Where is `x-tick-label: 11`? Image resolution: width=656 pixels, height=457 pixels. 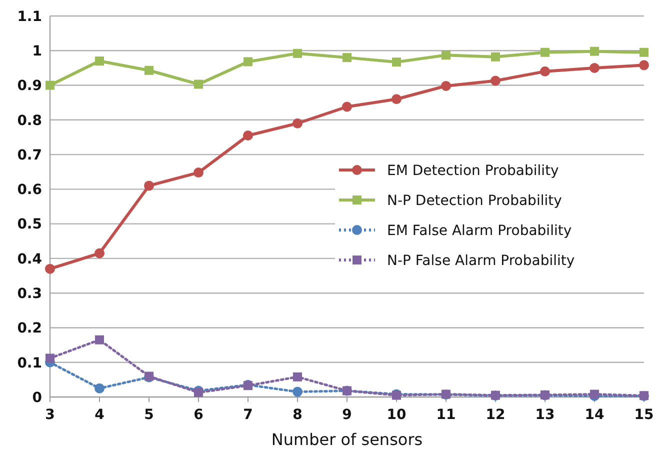 x-tick-label: 11 is located at coordinates (446, 415).